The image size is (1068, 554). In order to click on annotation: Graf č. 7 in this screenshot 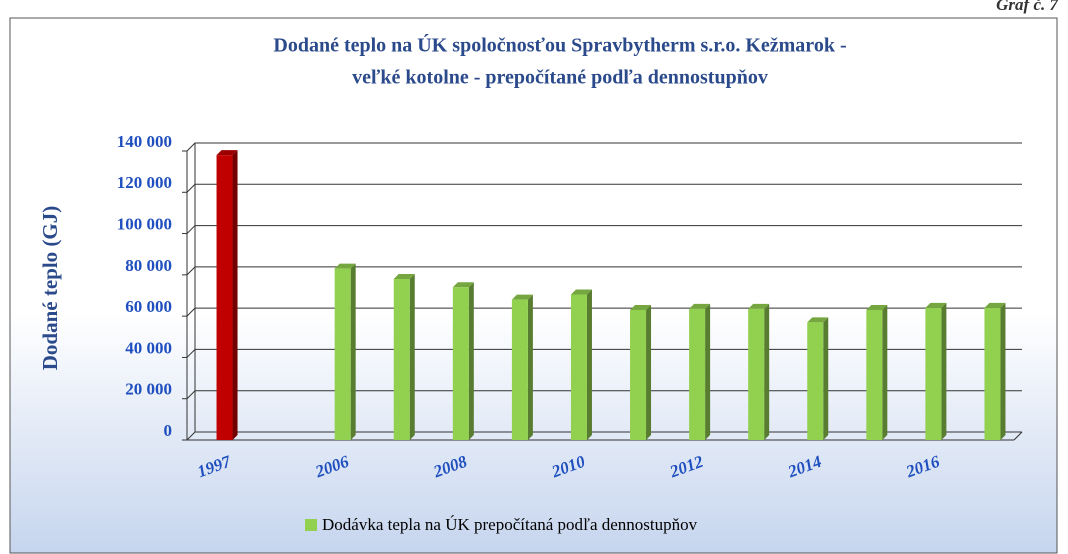, I will do `click(1027, 7)`.